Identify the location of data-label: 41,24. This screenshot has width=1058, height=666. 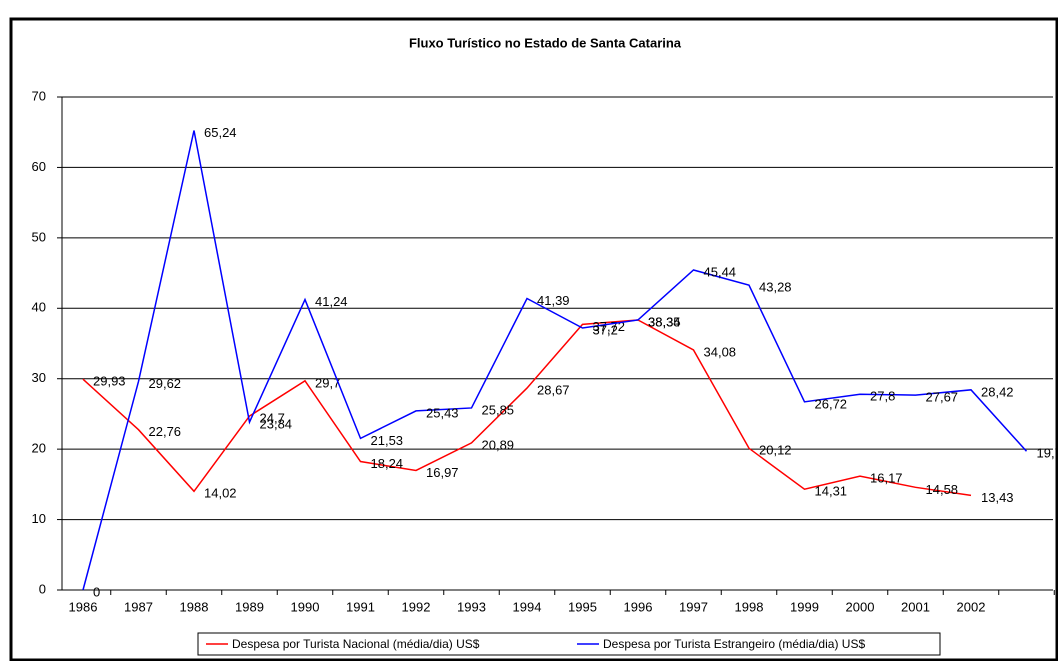
(331, 301).